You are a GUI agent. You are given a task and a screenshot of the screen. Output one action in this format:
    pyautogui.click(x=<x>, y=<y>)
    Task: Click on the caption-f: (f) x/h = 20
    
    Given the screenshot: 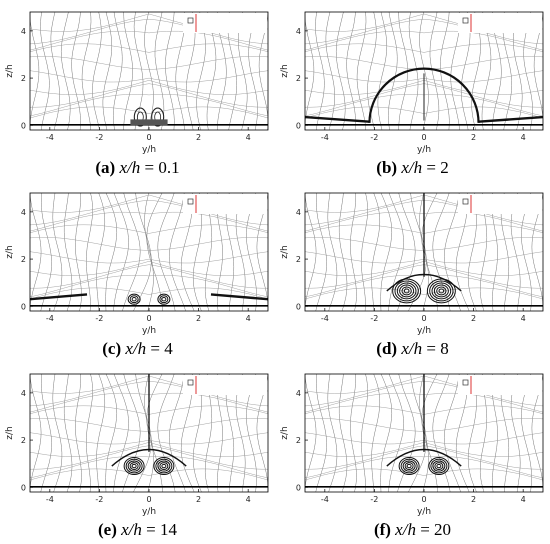 What is the action you would take?
    pyautogui.click(x=412, y=529)
    